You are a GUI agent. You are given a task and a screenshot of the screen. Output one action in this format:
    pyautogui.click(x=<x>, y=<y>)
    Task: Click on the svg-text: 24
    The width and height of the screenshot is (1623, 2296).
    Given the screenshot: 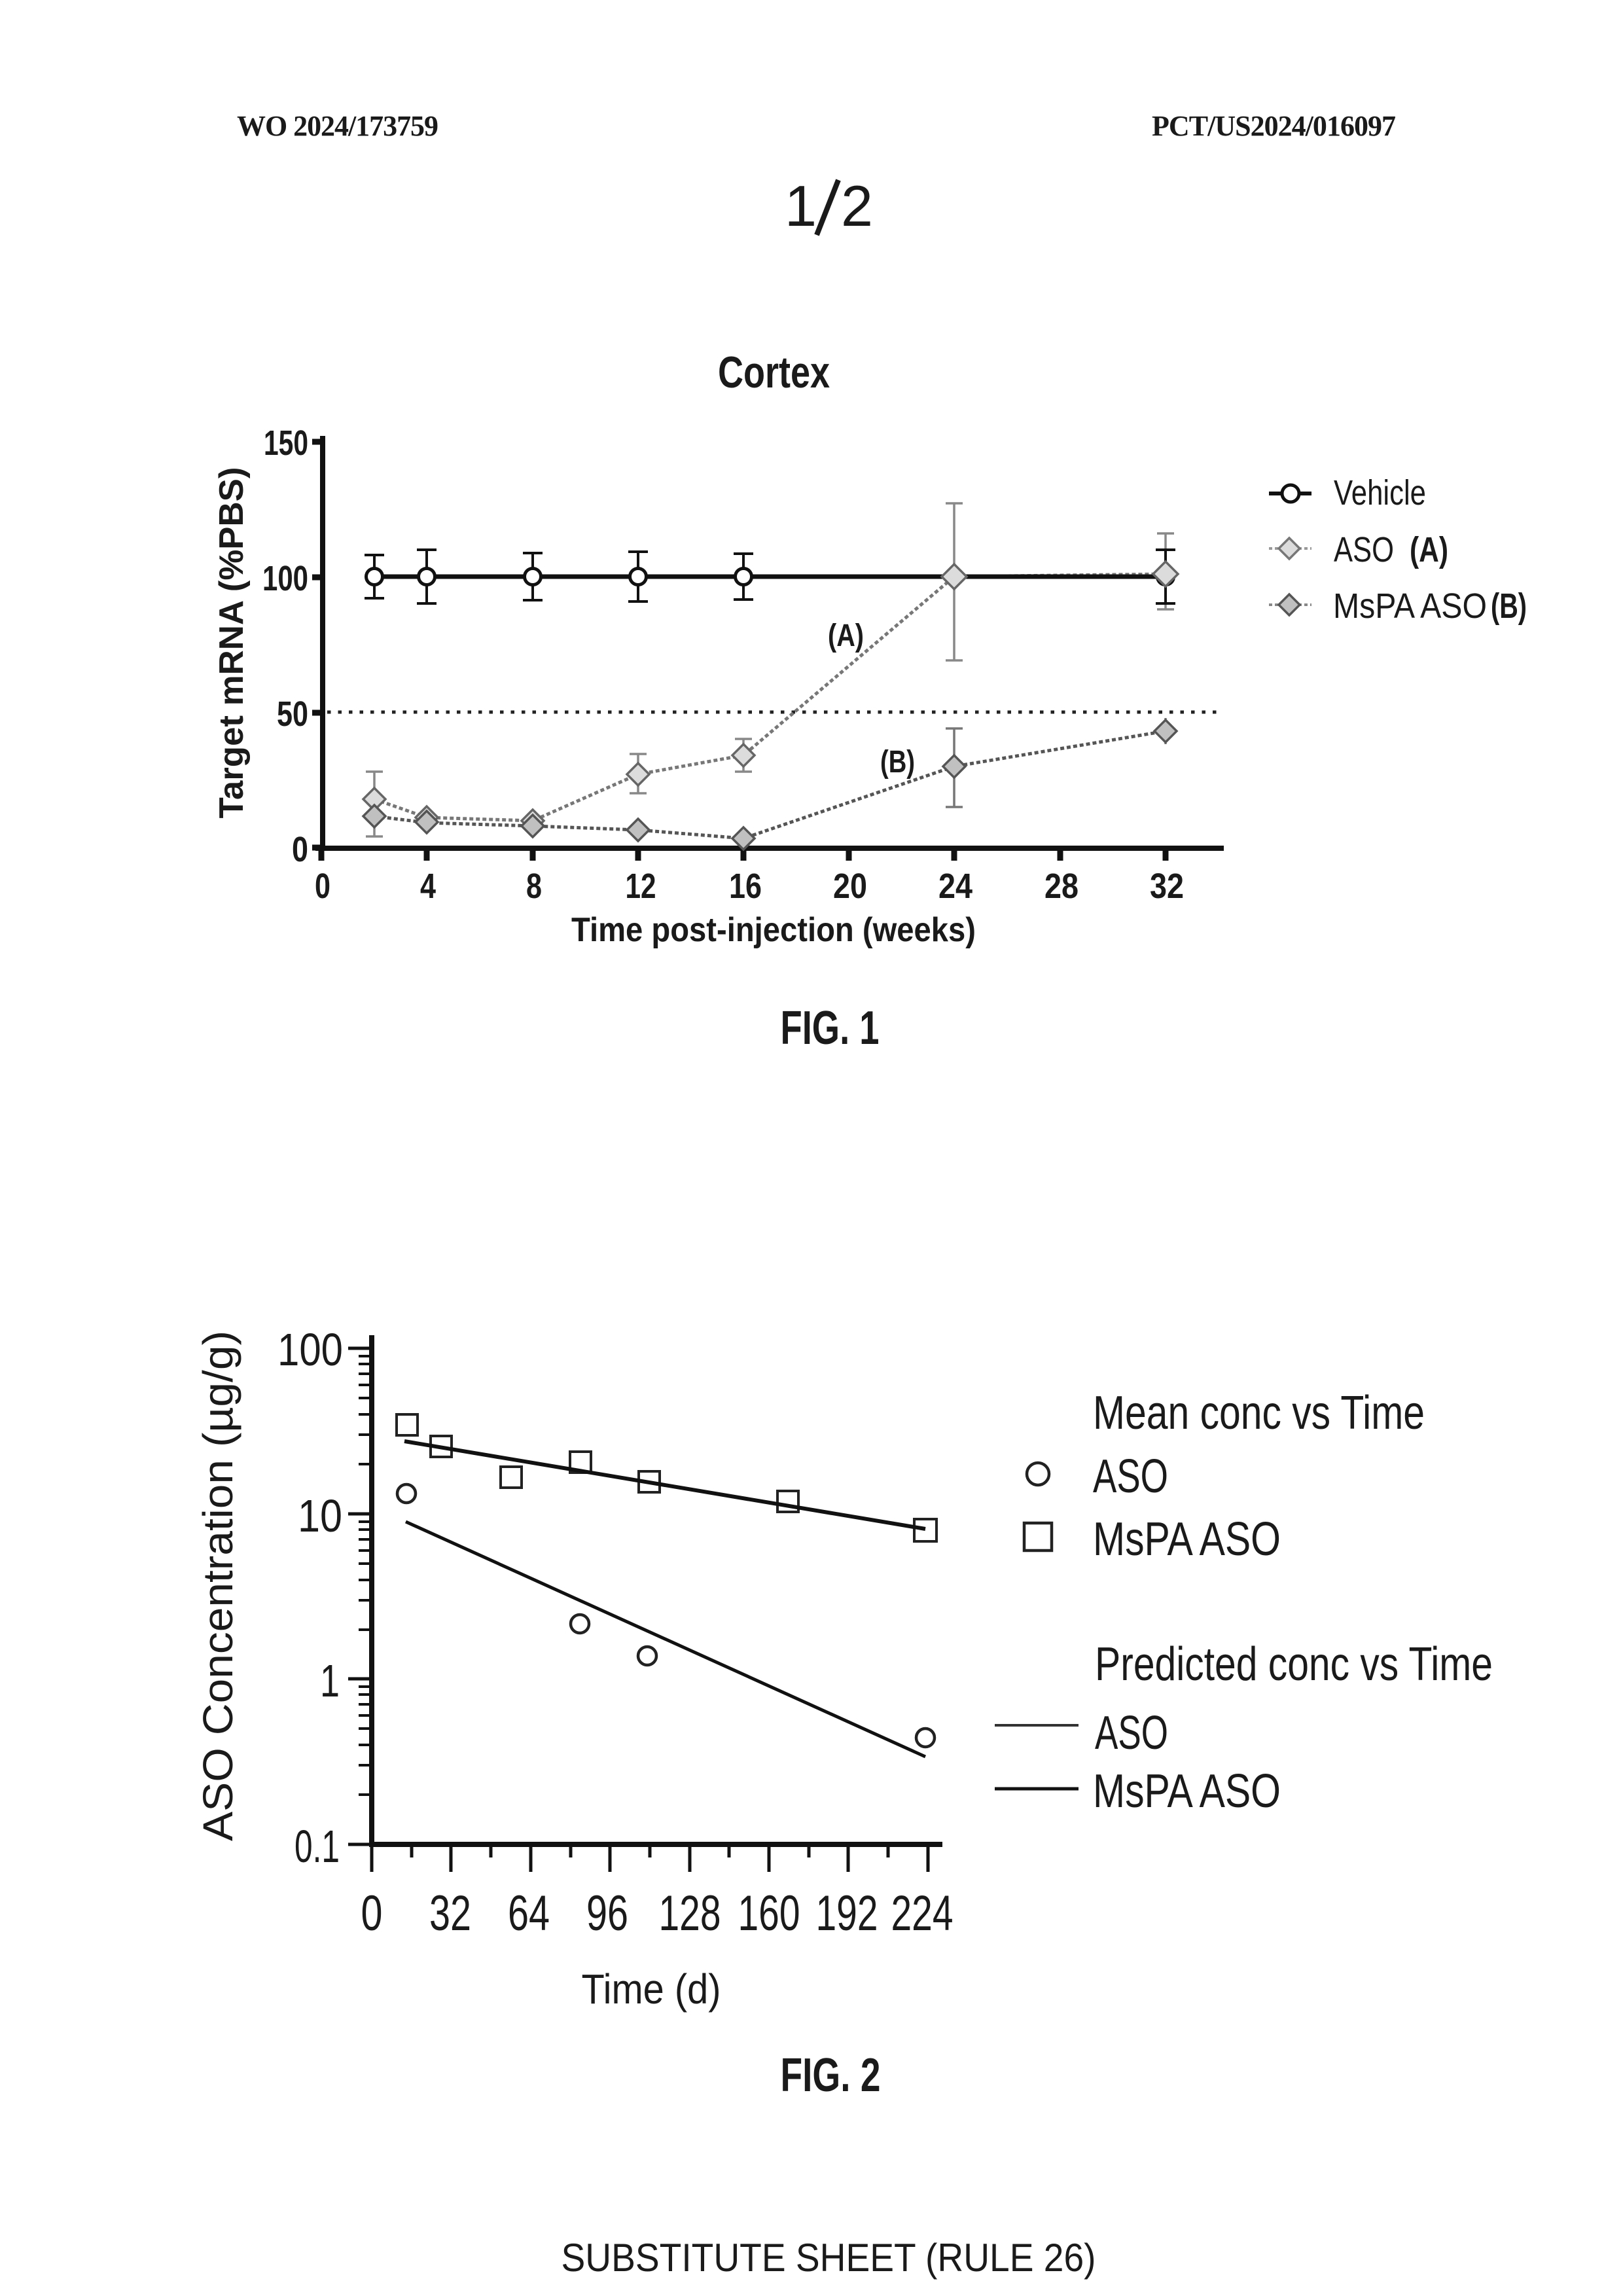 What is the action you would take?
    pyautogui.click(x=955, y=886)
    